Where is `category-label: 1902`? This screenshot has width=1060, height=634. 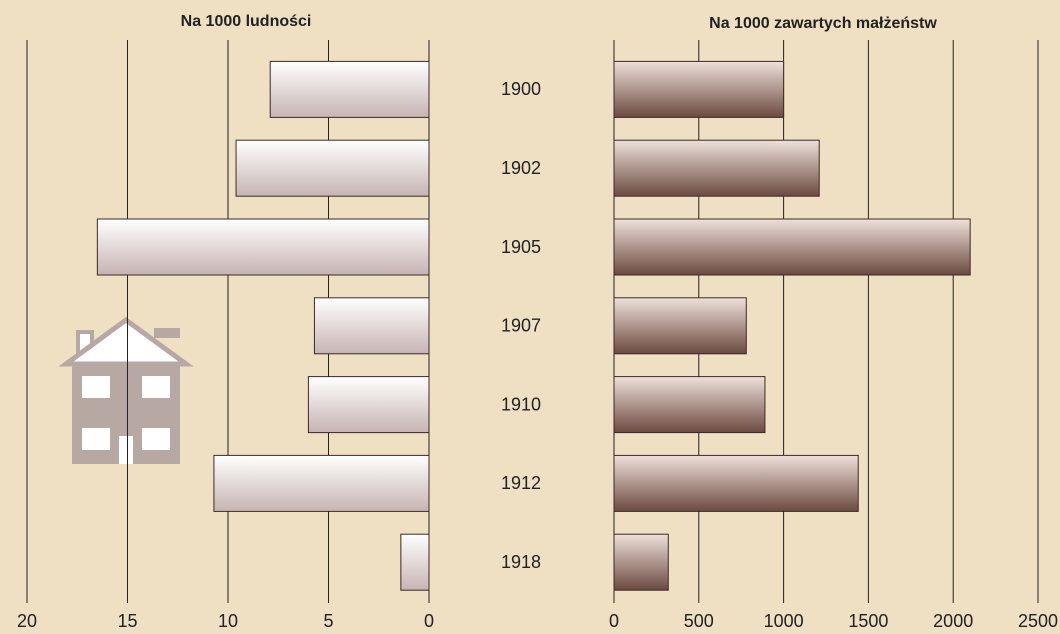
category-label: 1902 is located at coordinates (521, 168).